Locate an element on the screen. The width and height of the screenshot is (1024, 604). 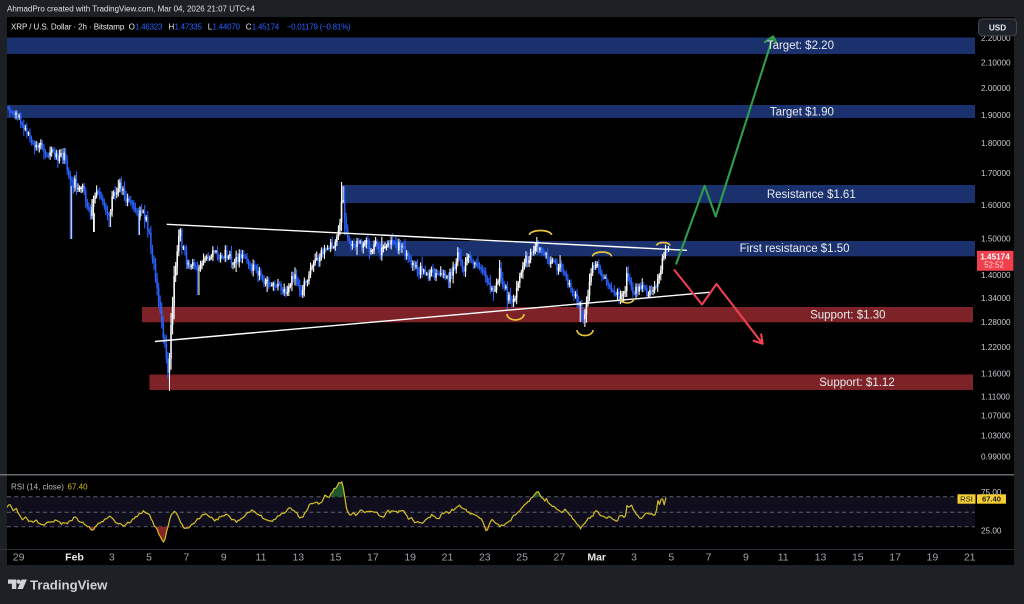
svg-text: L is located at coordinates (210, 26).